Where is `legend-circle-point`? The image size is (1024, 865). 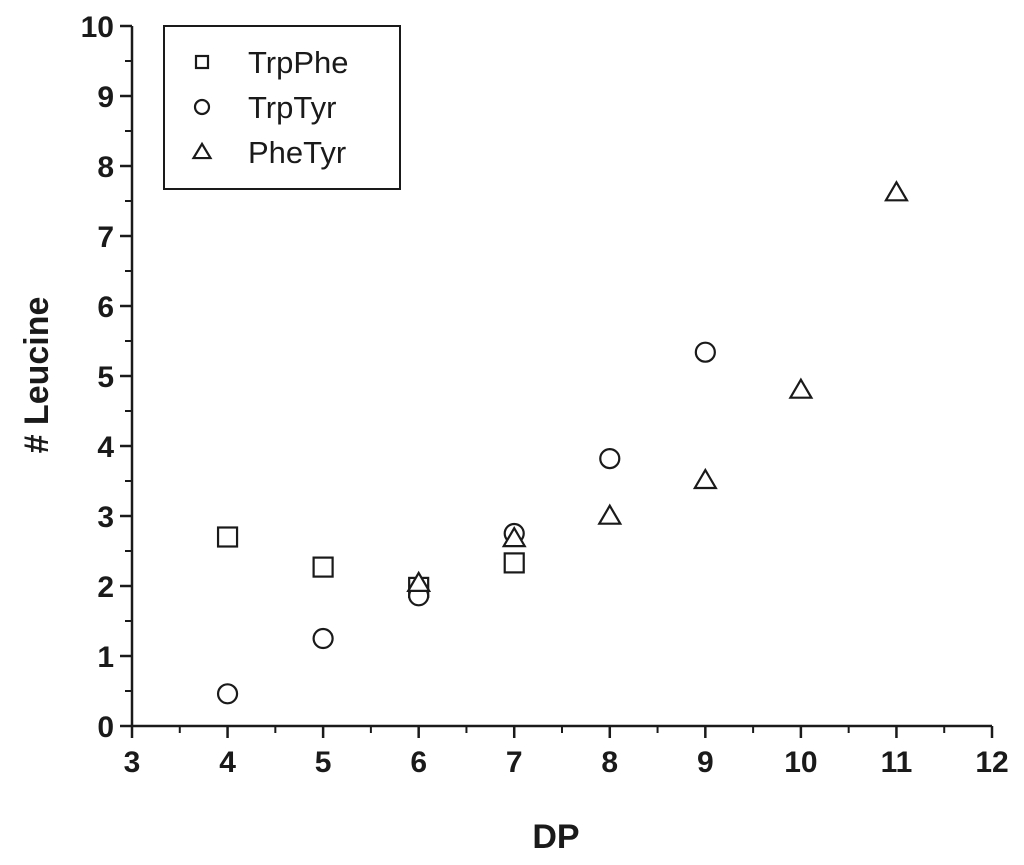
legend-circle-point is located at coordinates (202, 107).